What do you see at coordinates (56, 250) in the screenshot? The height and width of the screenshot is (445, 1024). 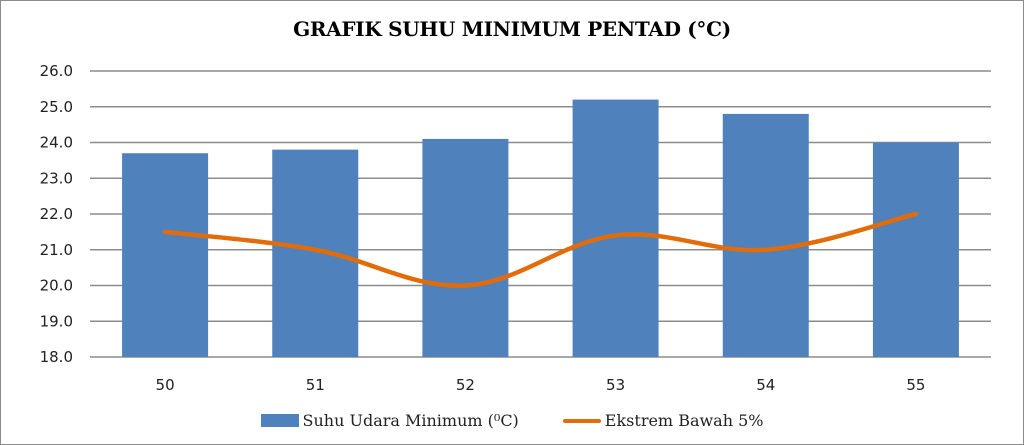 I see `y-tick-label: 21.0` at bounding box center [56, 250].